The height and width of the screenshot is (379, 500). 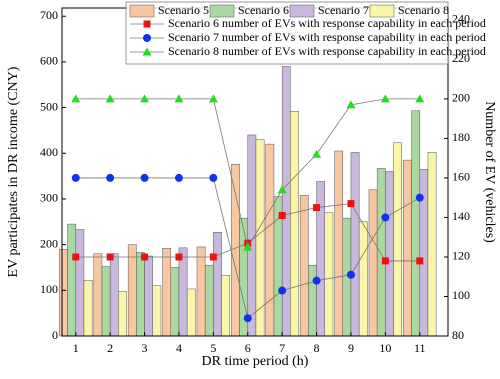 What do you see at coordinates (461, 256) in the screenshot?
I see `y2-tick-label: 120` at bounding box center [461, 256].